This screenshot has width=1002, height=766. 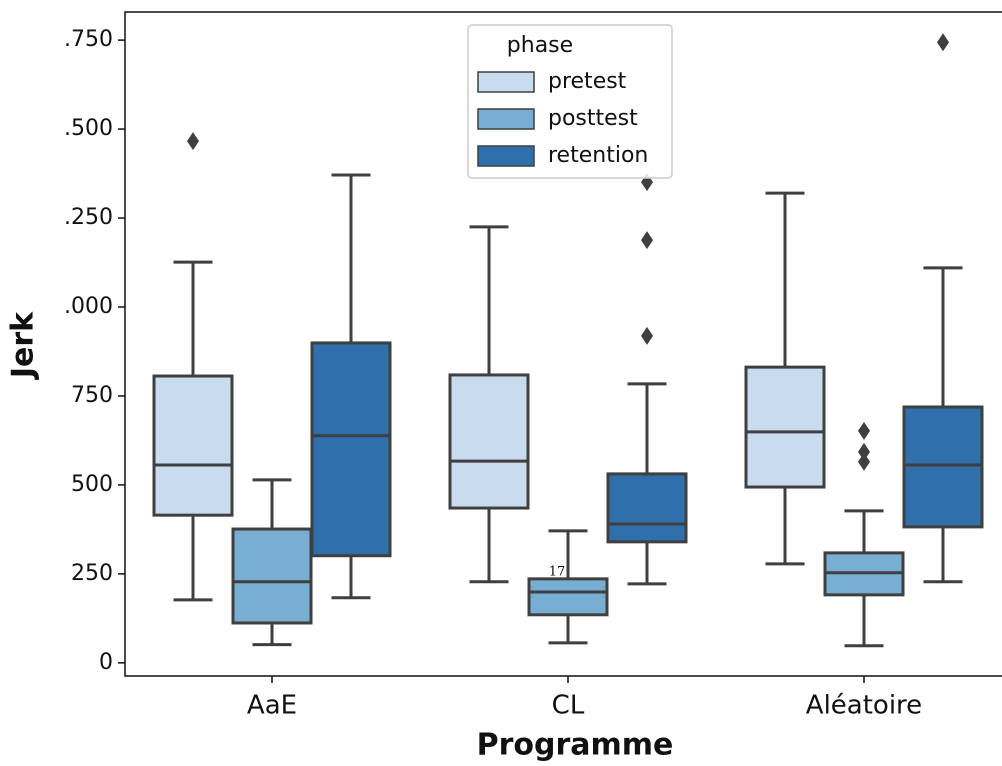 I want to click on y-tick-label: 750, so click(x=92, y=395).